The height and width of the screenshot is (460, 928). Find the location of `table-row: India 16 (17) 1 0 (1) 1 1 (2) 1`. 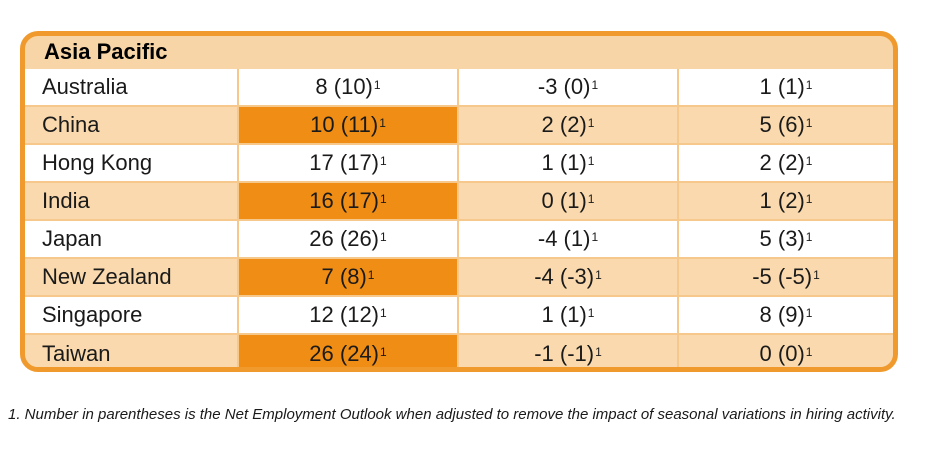

table-row: India 16 (17) 1 0 (1) 1 1 (2) 1 is located at coordinates (459, 202).